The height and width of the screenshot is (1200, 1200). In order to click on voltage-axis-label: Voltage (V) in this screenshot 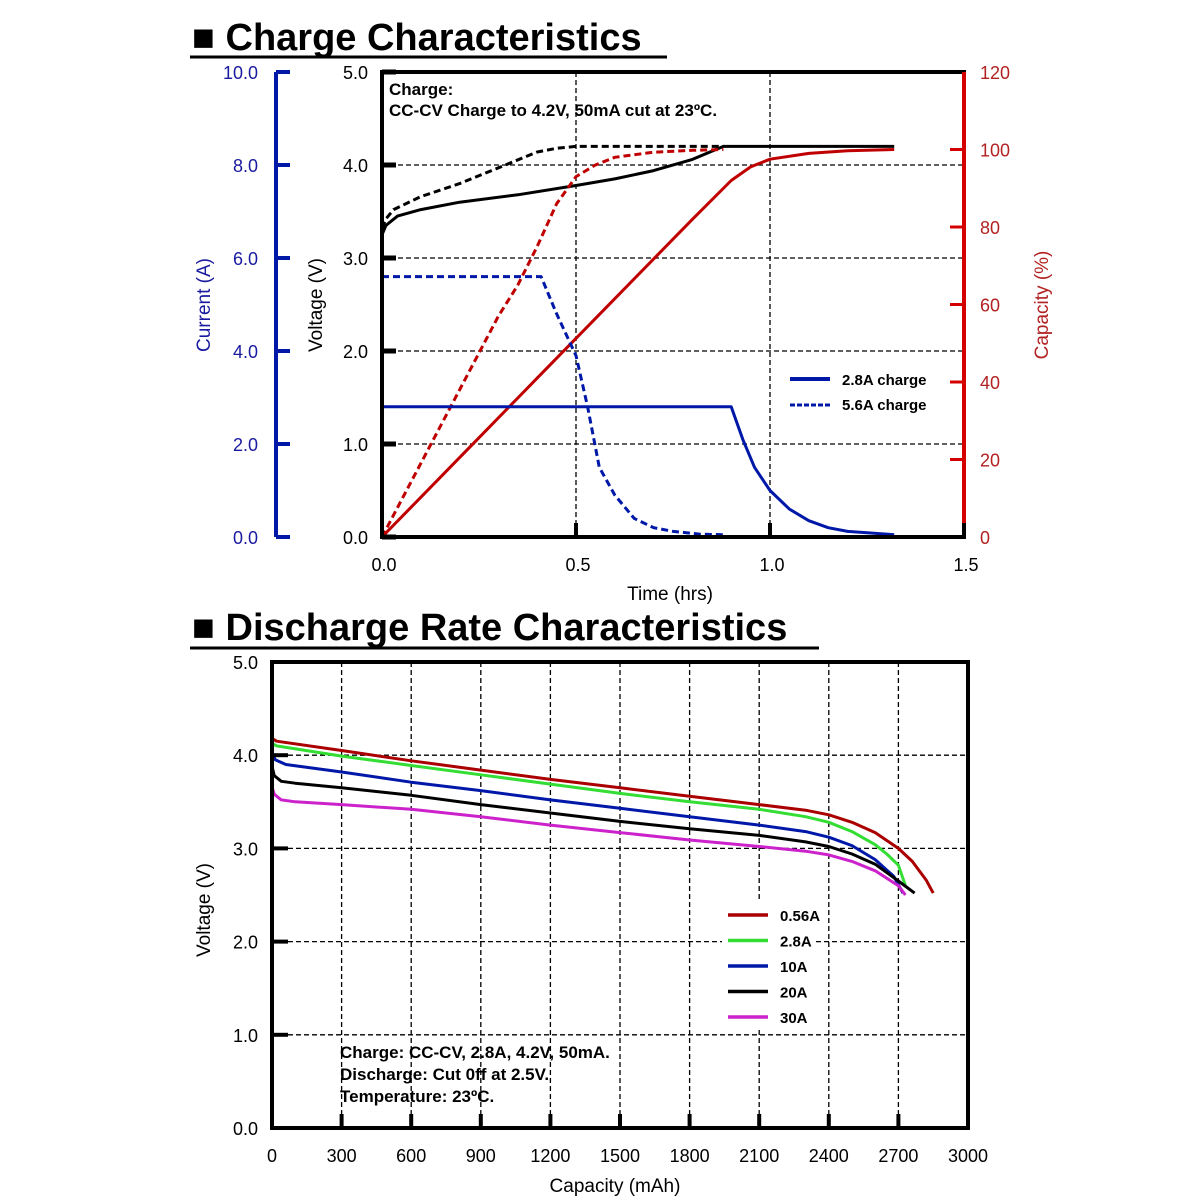, I will do `click(316, 305)`.